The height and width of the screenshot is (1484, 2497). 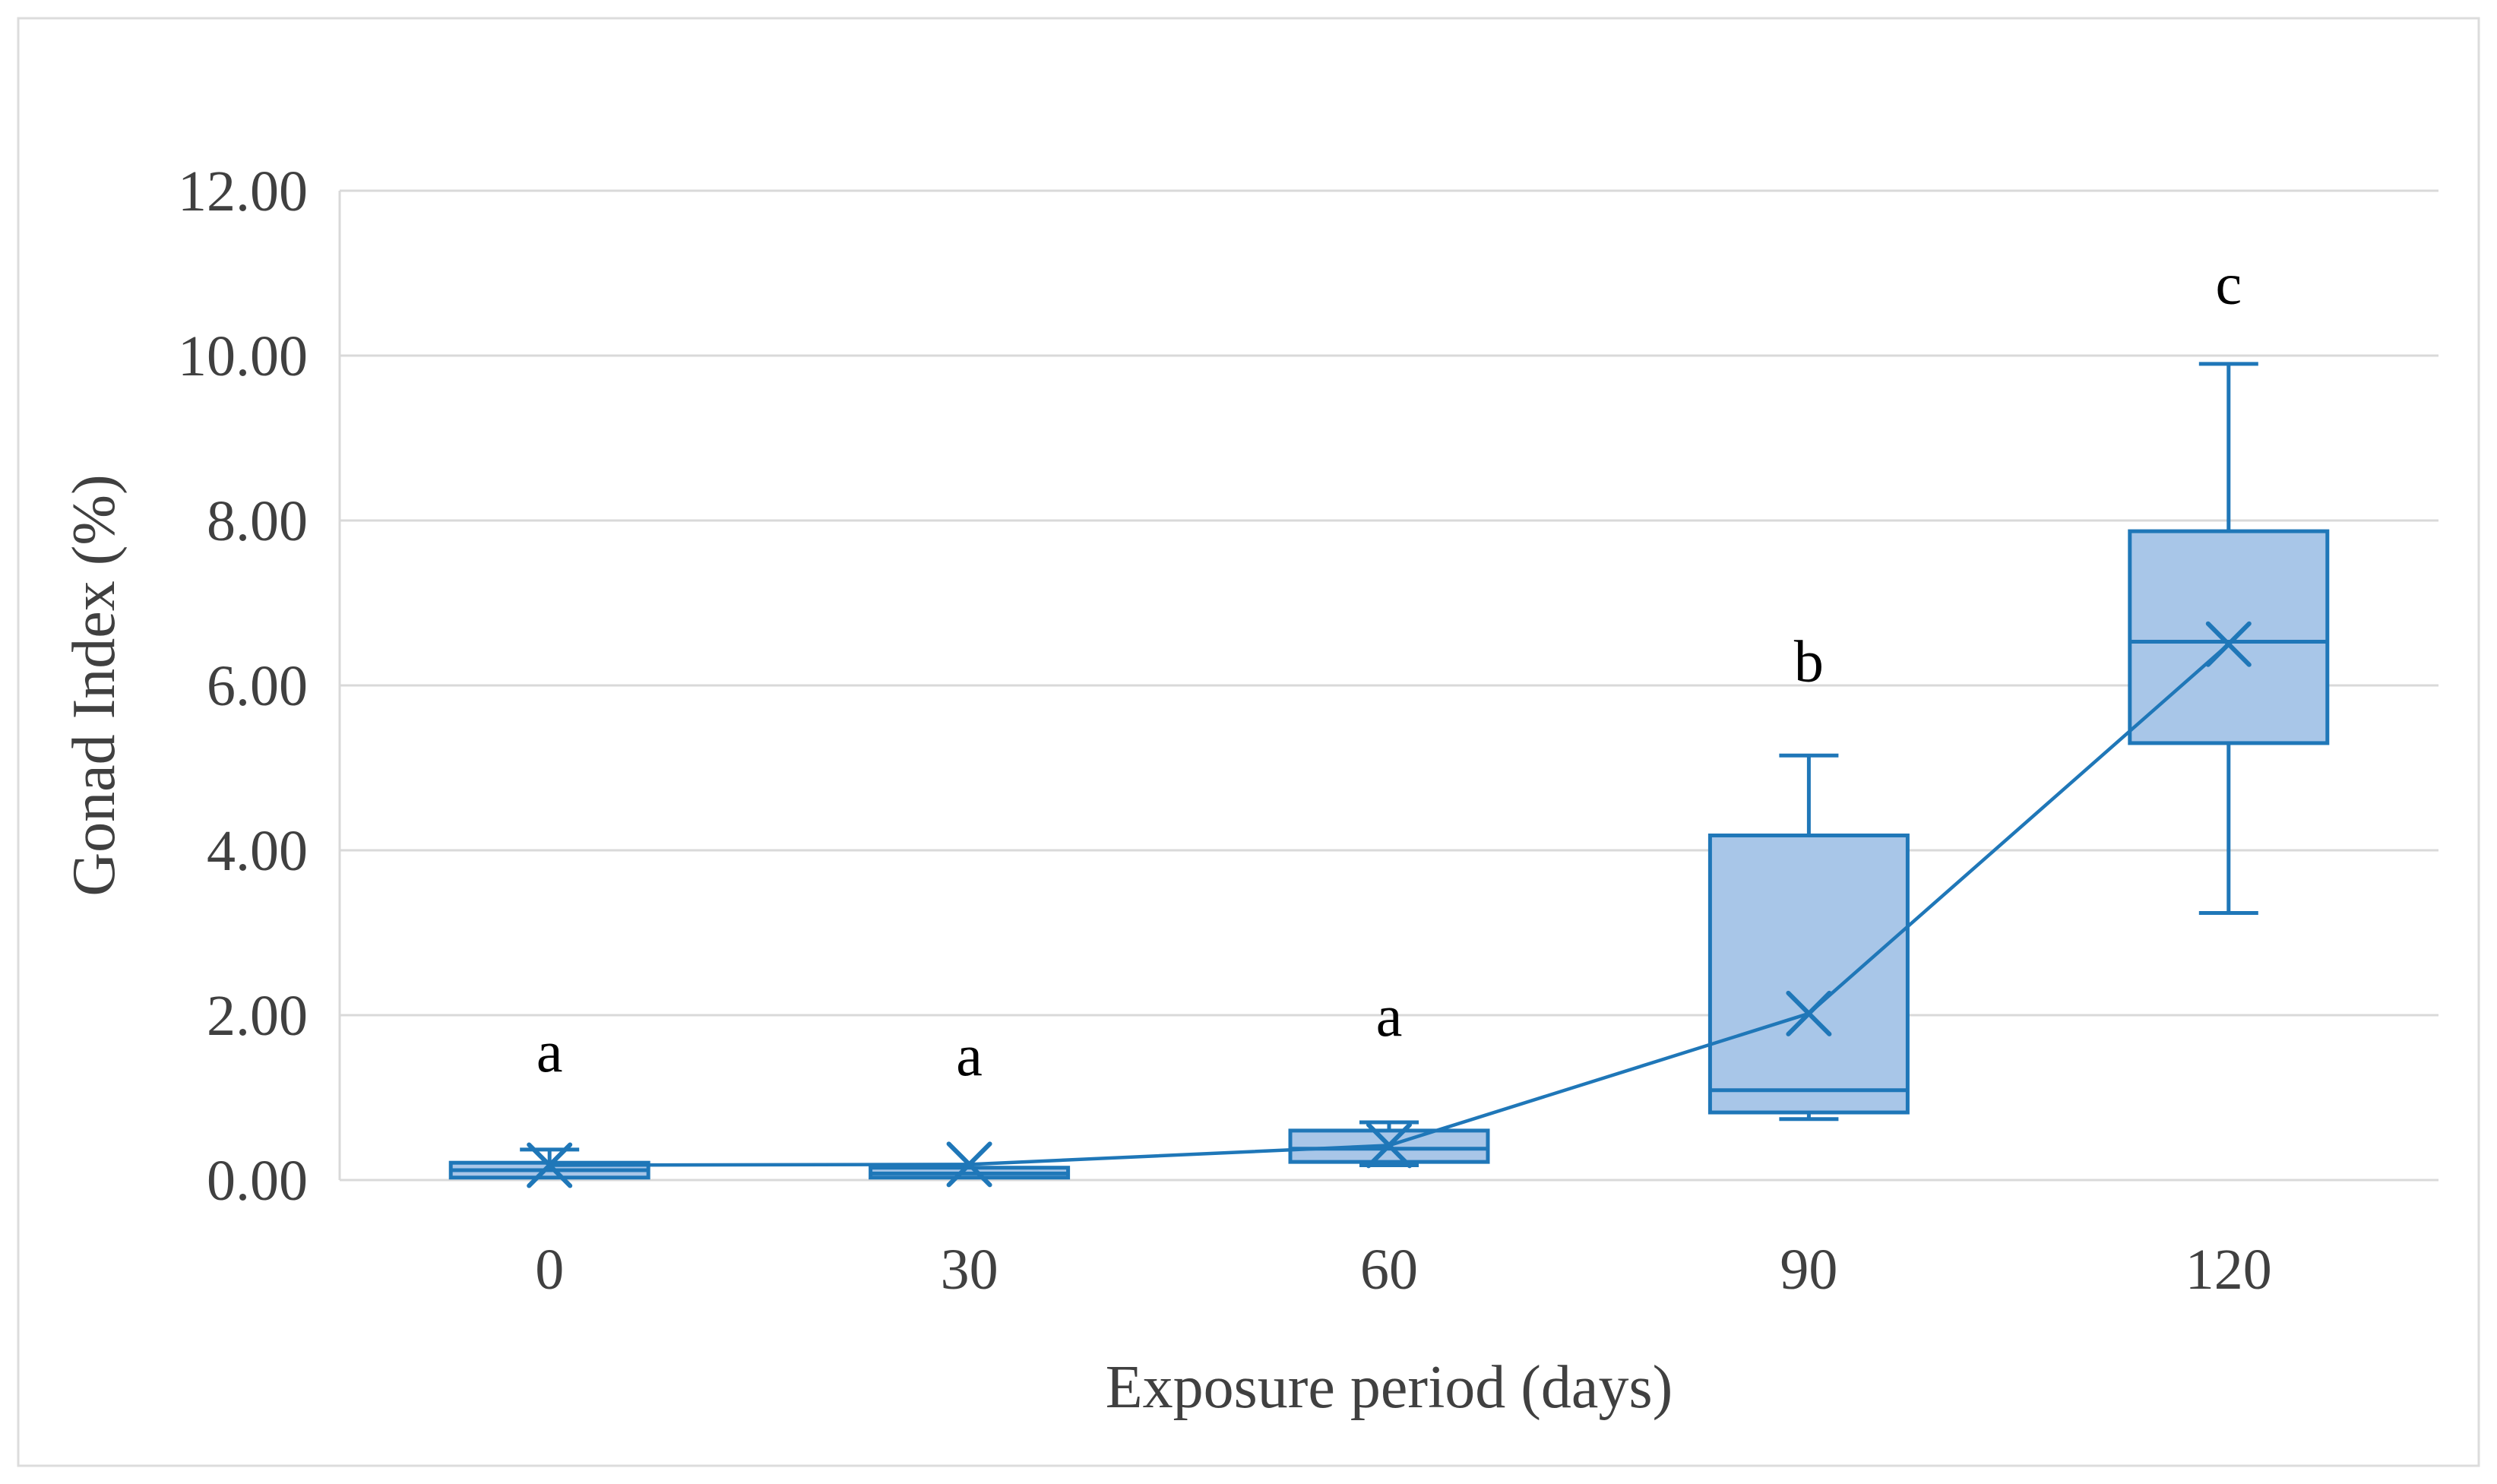 I want to click on y-tick-label: 8.00, so click(x=257, y=521).